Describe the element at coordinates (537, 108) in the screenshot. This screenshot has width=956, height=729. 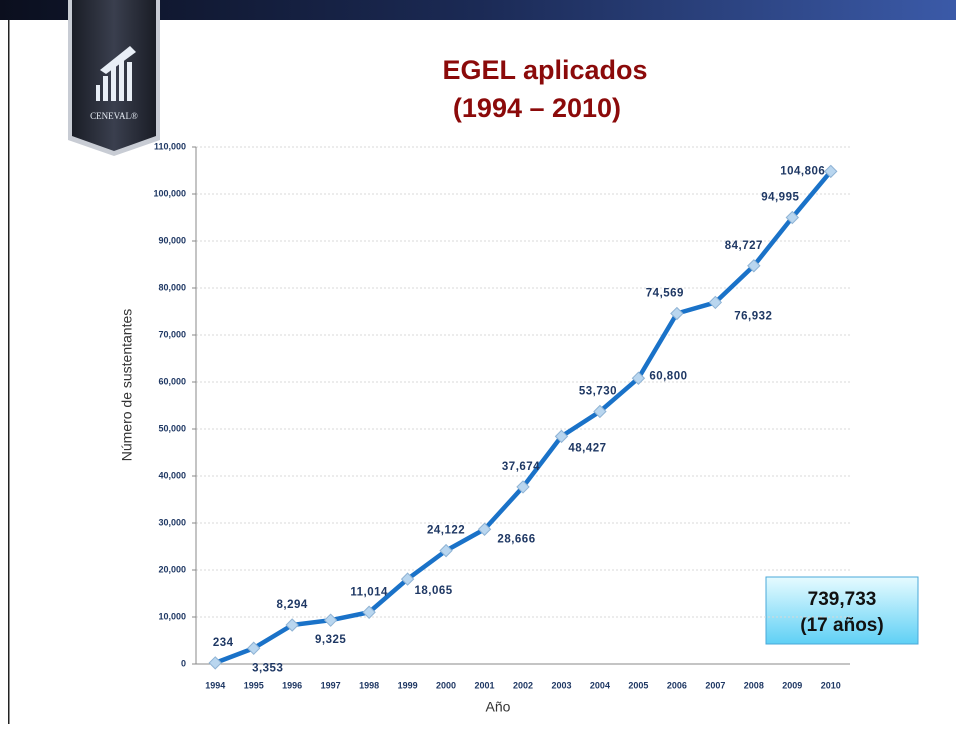
I see `chart-subtitle: (1994 – 2010)` at that location.